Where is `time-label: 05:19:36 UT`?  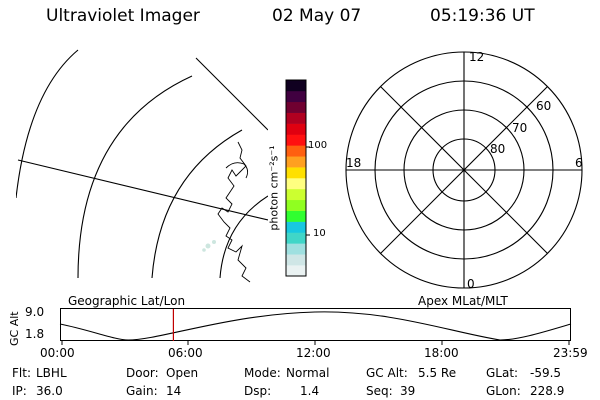
time-label: 05:19:36 UT is located at coordinates (482, 16).